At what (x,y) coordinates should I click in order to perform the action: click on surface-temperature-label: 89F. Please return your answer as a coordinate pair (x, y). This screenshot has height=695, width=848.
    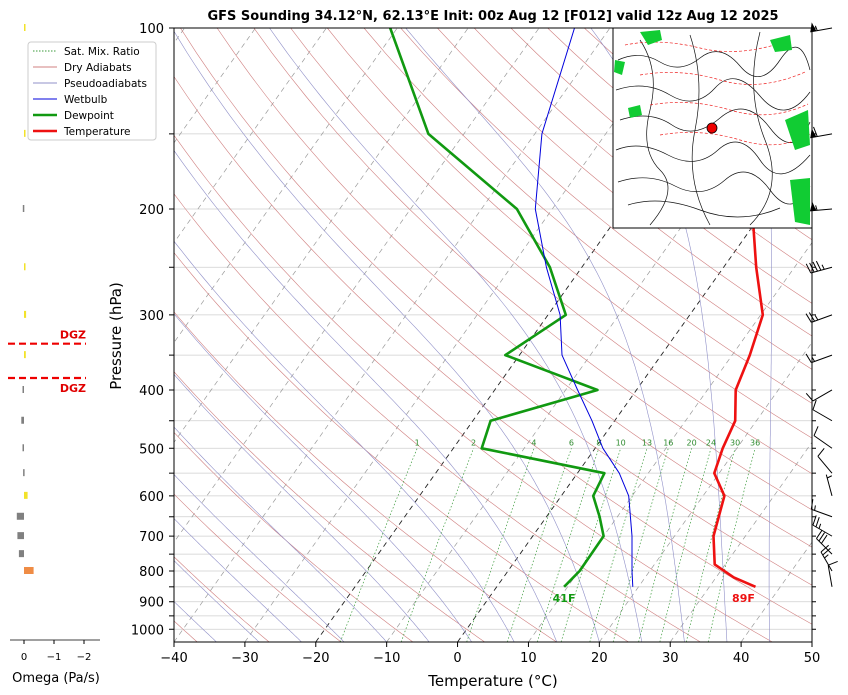
    Looking at the image, I should click on (743, 598).